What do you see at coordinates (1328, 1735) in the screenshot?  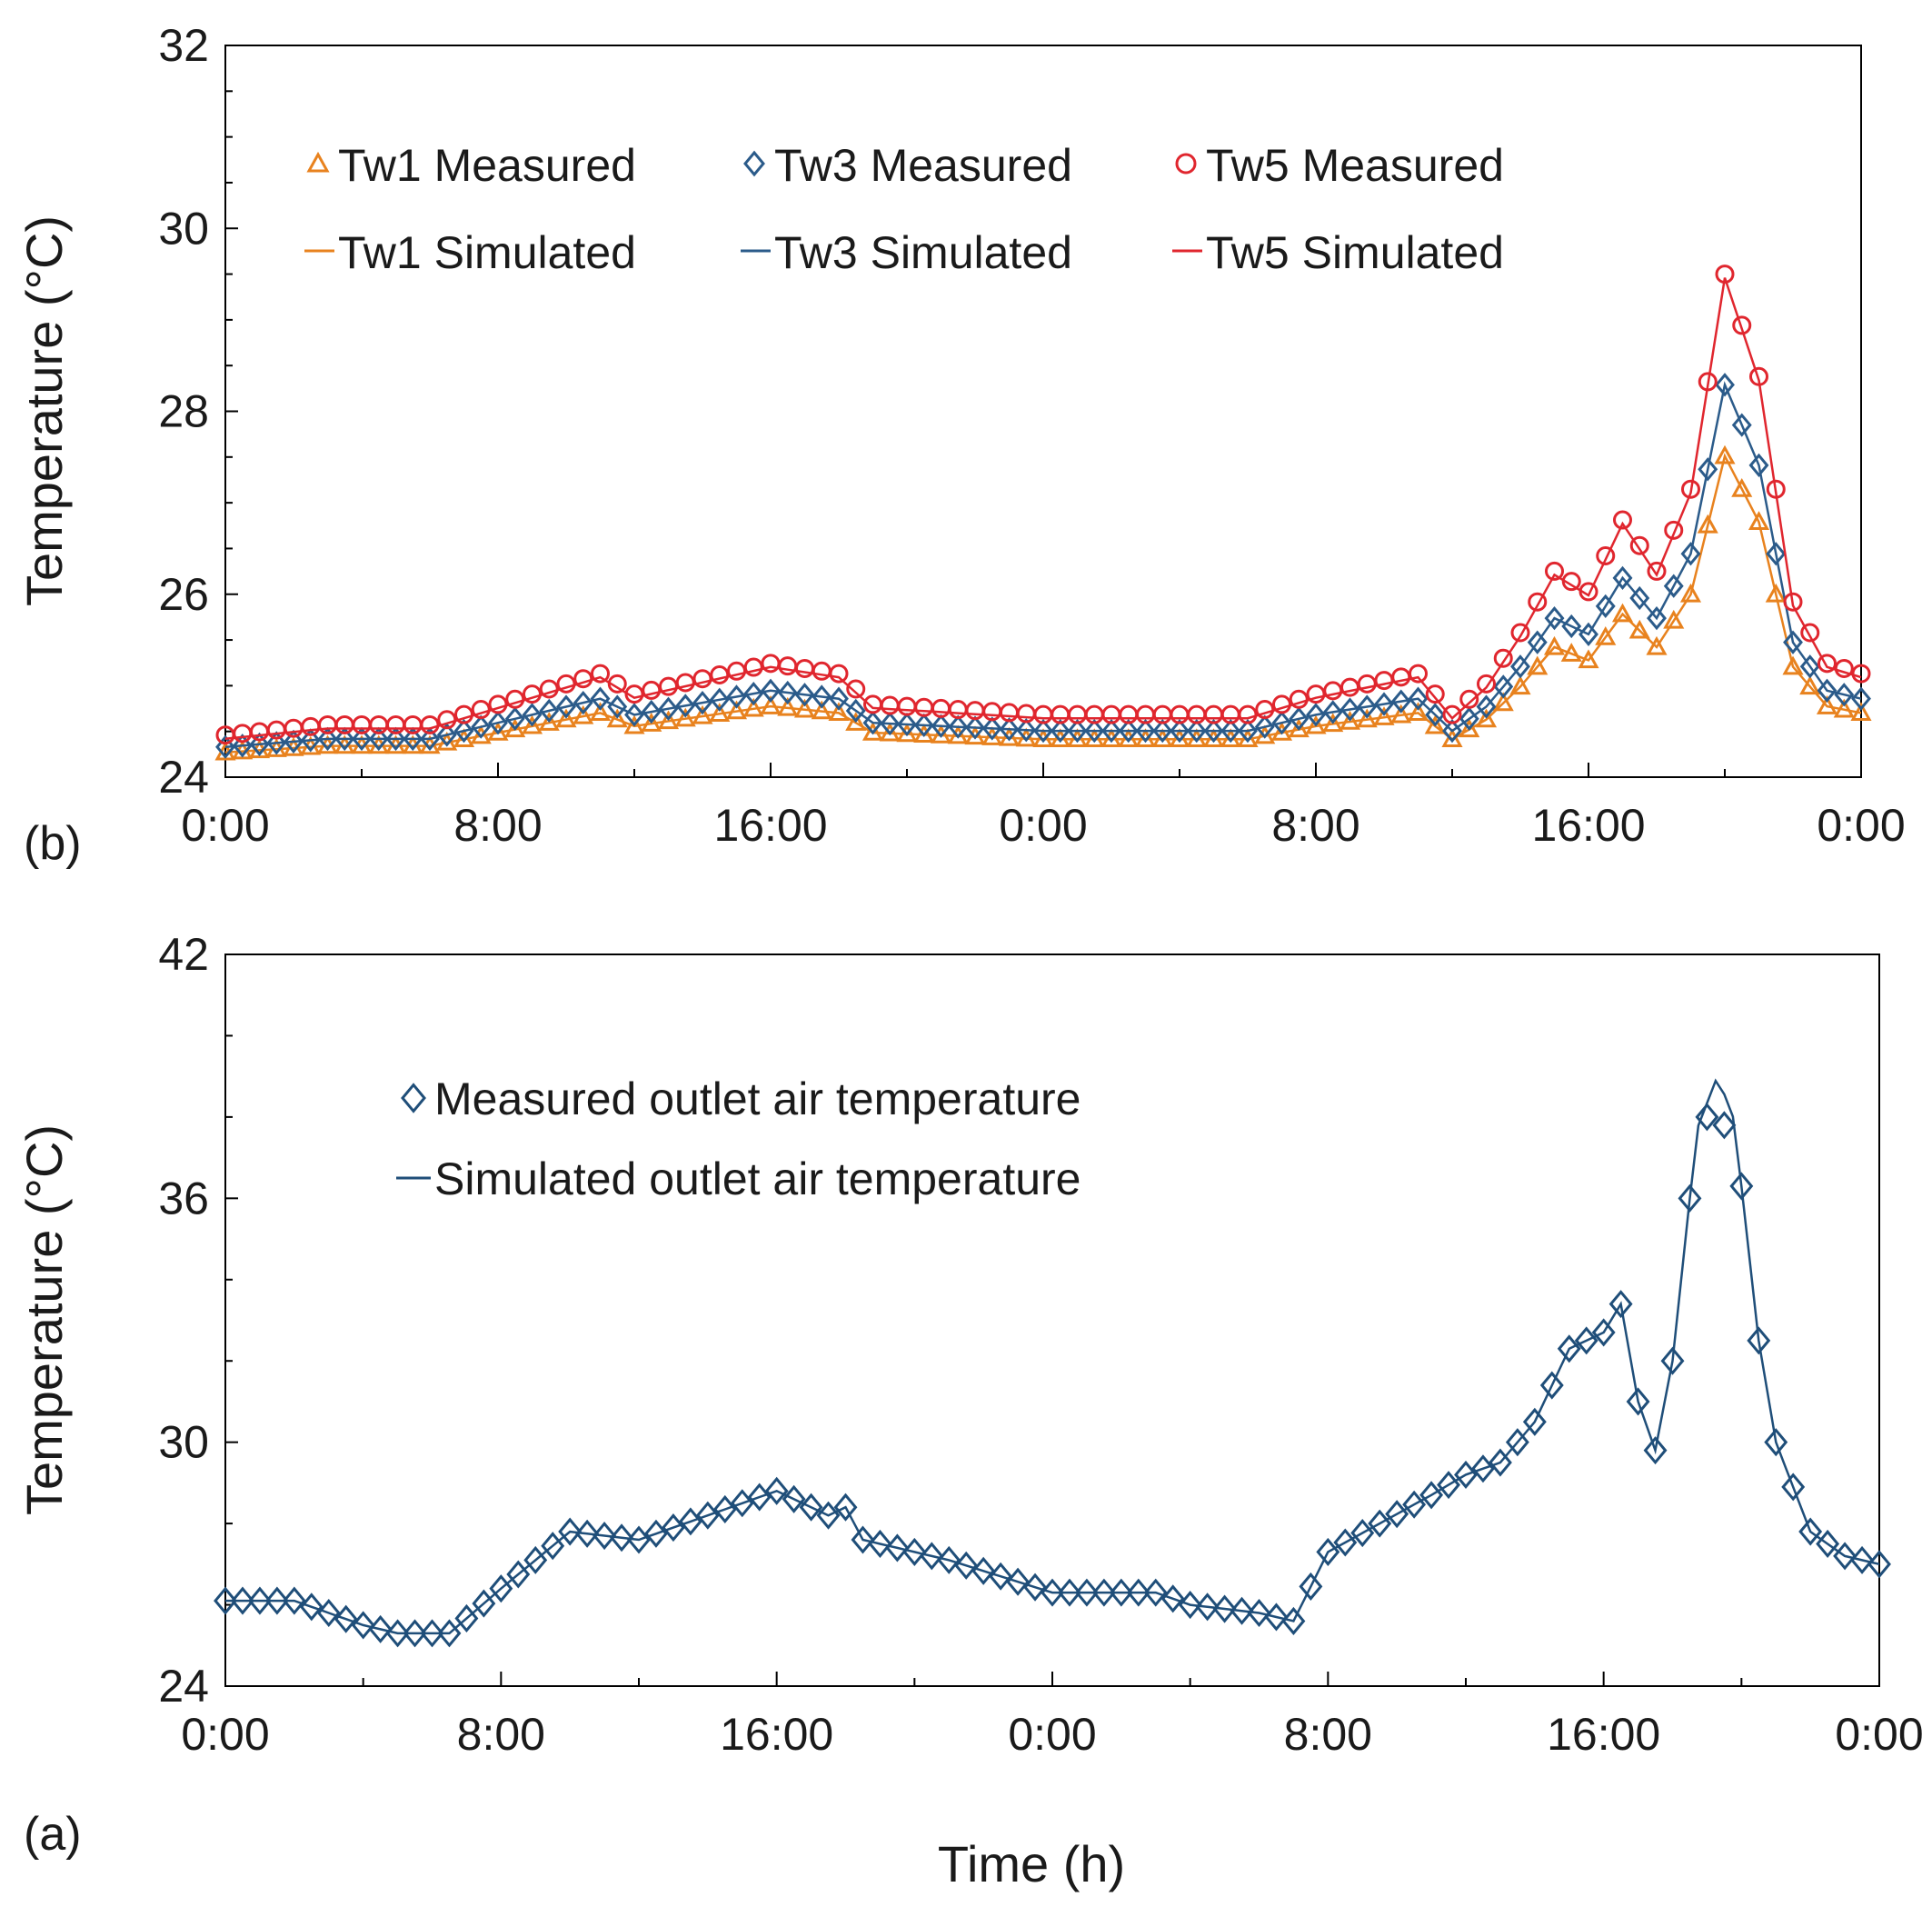 I see `panel-a-xtick-label: 8:00` at bounding box center [1328, 1735].